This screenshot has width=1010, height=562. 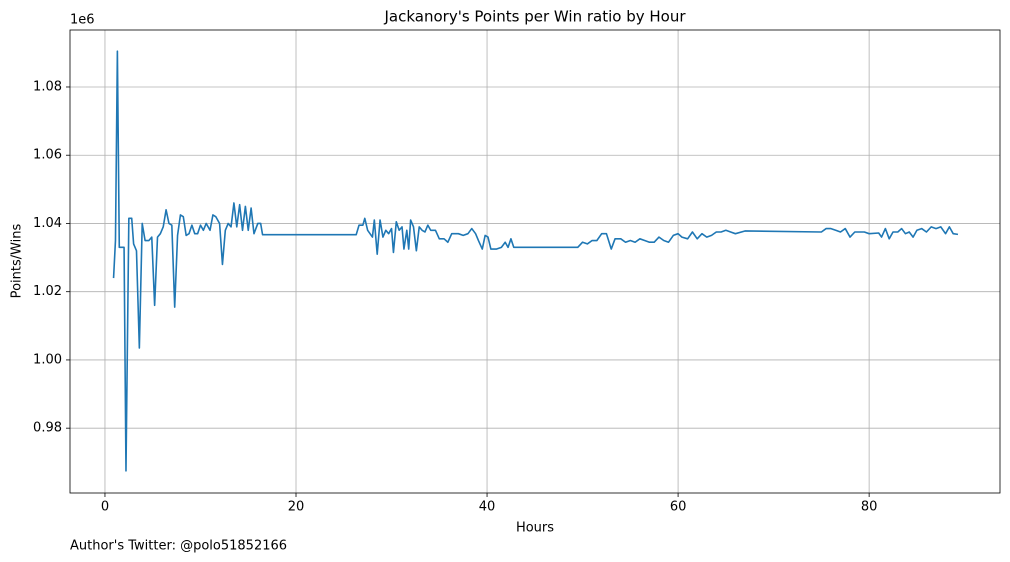 I want to click on x-tick-label: 60, so click(x=678, y=507).